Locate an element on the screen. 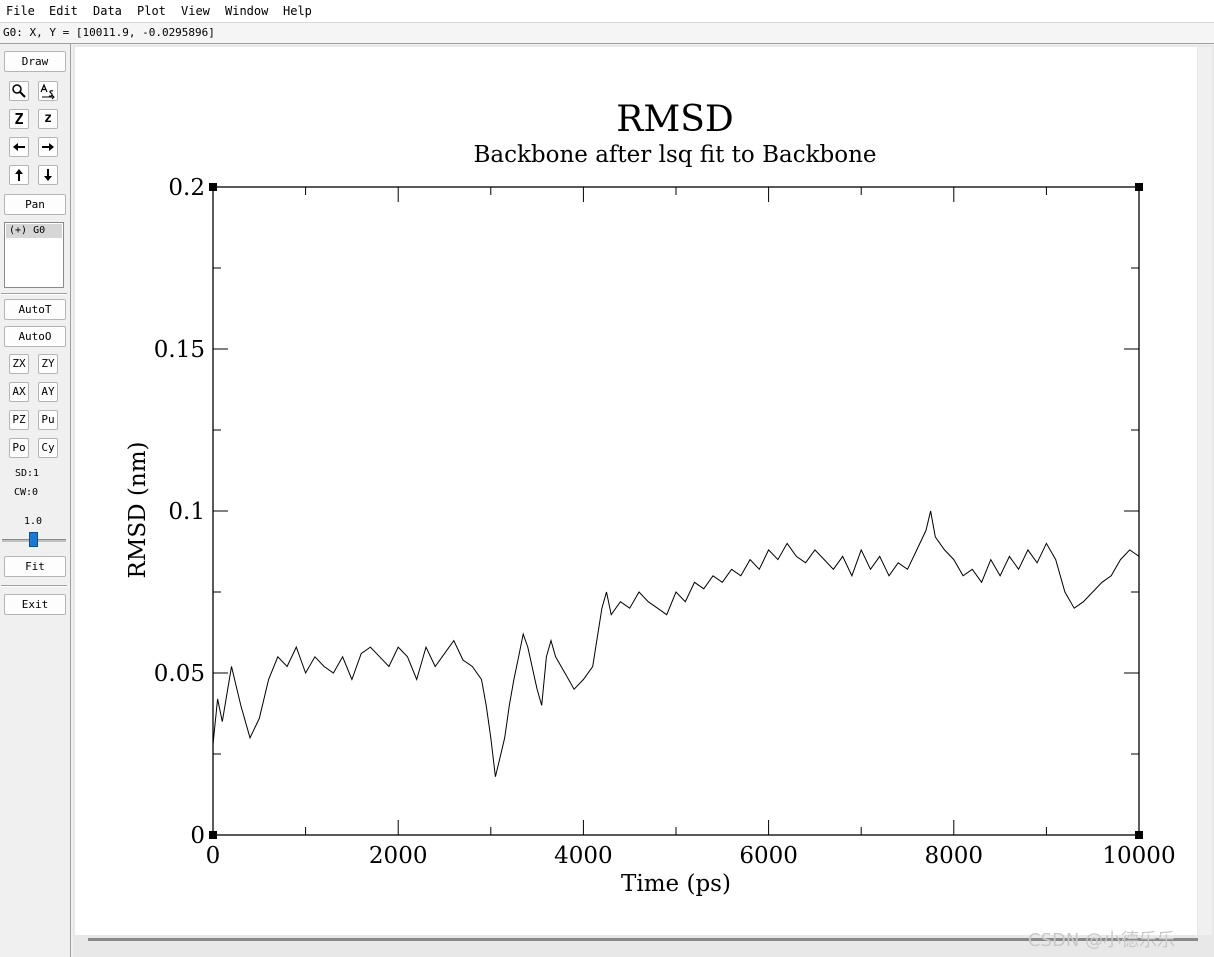 This screenshot has height=957, width=1214. coordinate-readout-bar: G0: X, Y = [10011.9, -0.0295896] is located at coordinates (607, 33).